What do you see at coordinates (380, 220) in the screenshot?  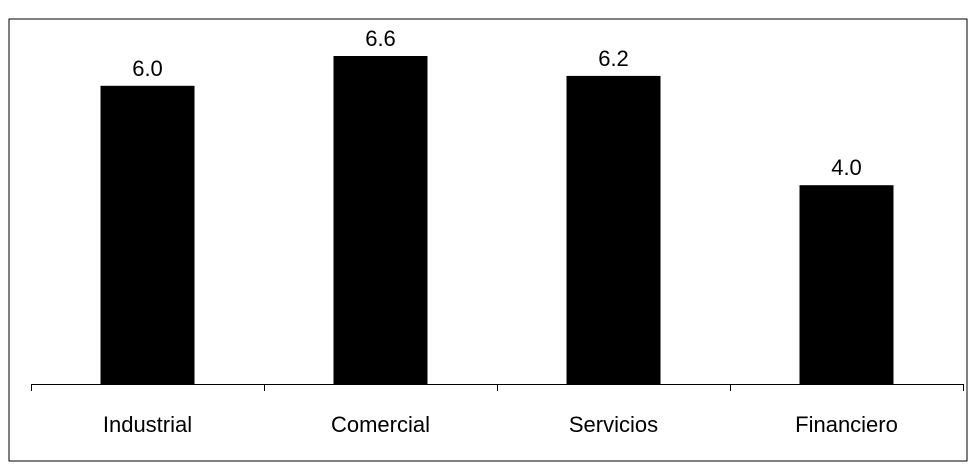 I see `bar-comercial` at bounding box center [380, 220].